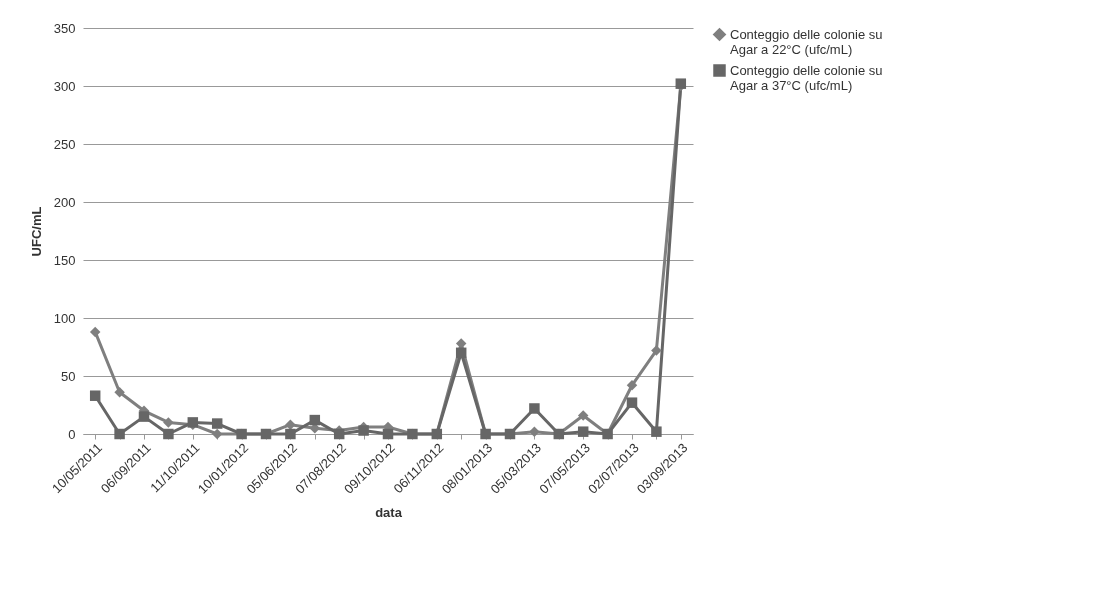 This screenshot has width=1096, height=594. What do you see at coordinates (64, 260) in the screenshot?
I see `y-tick-label: 150` at bounding box center [64, 260].